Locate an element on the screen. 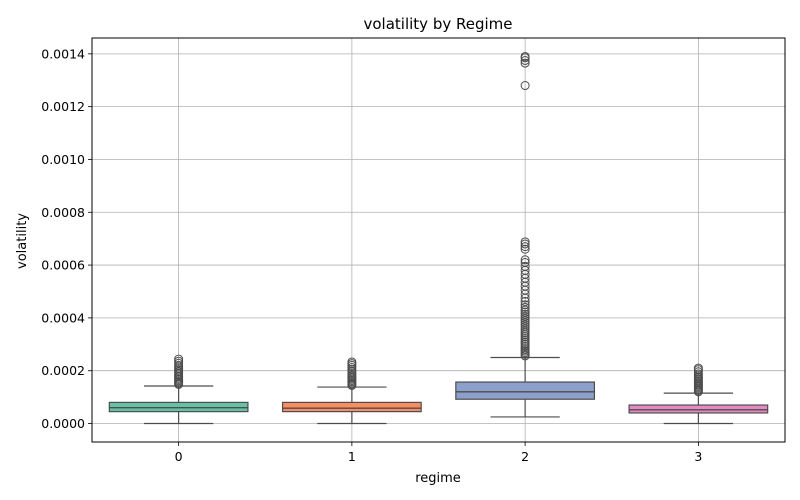 The height and width of the screenshot is (500, 800). x-axis-label: regime is located at coordinates (438, 478).